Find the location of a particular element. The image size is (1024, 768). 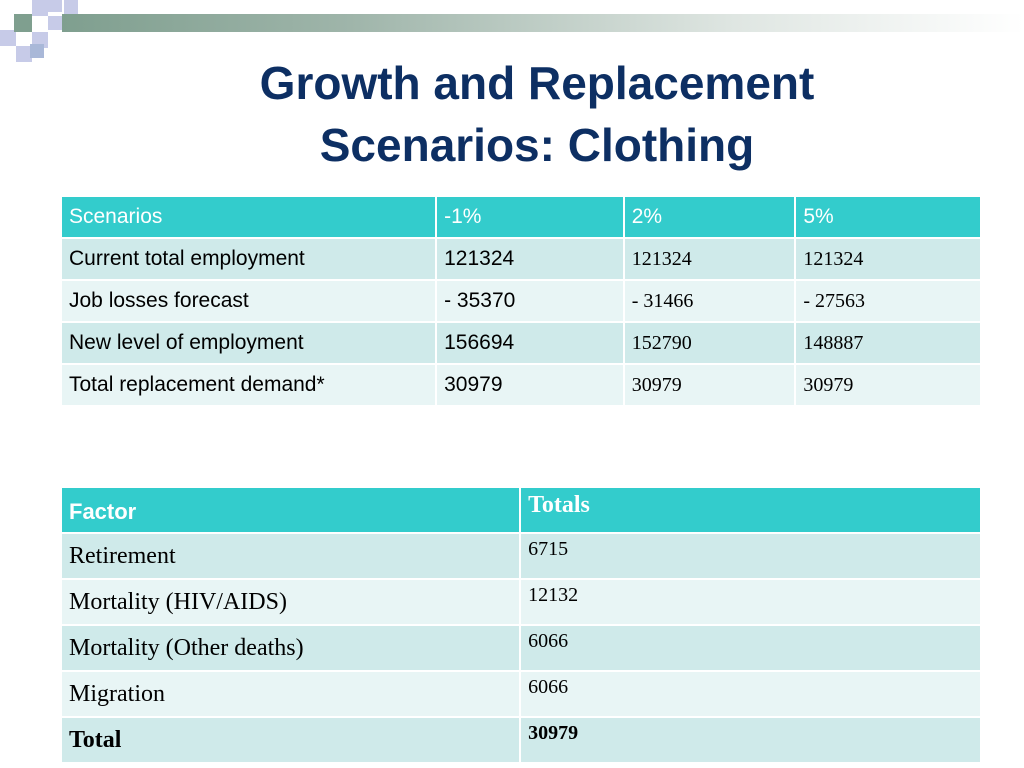

table-cell: 6715 is located at coordinates (750, 556).